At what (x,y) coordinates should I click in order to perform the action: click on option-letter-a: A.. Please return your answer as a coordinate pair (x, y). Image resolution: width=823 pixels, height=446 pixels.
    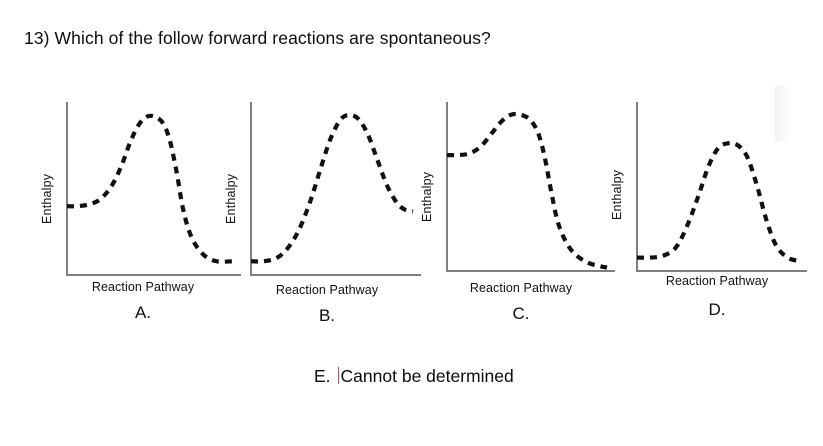
    Looking at the image, I should click on (143, 312).